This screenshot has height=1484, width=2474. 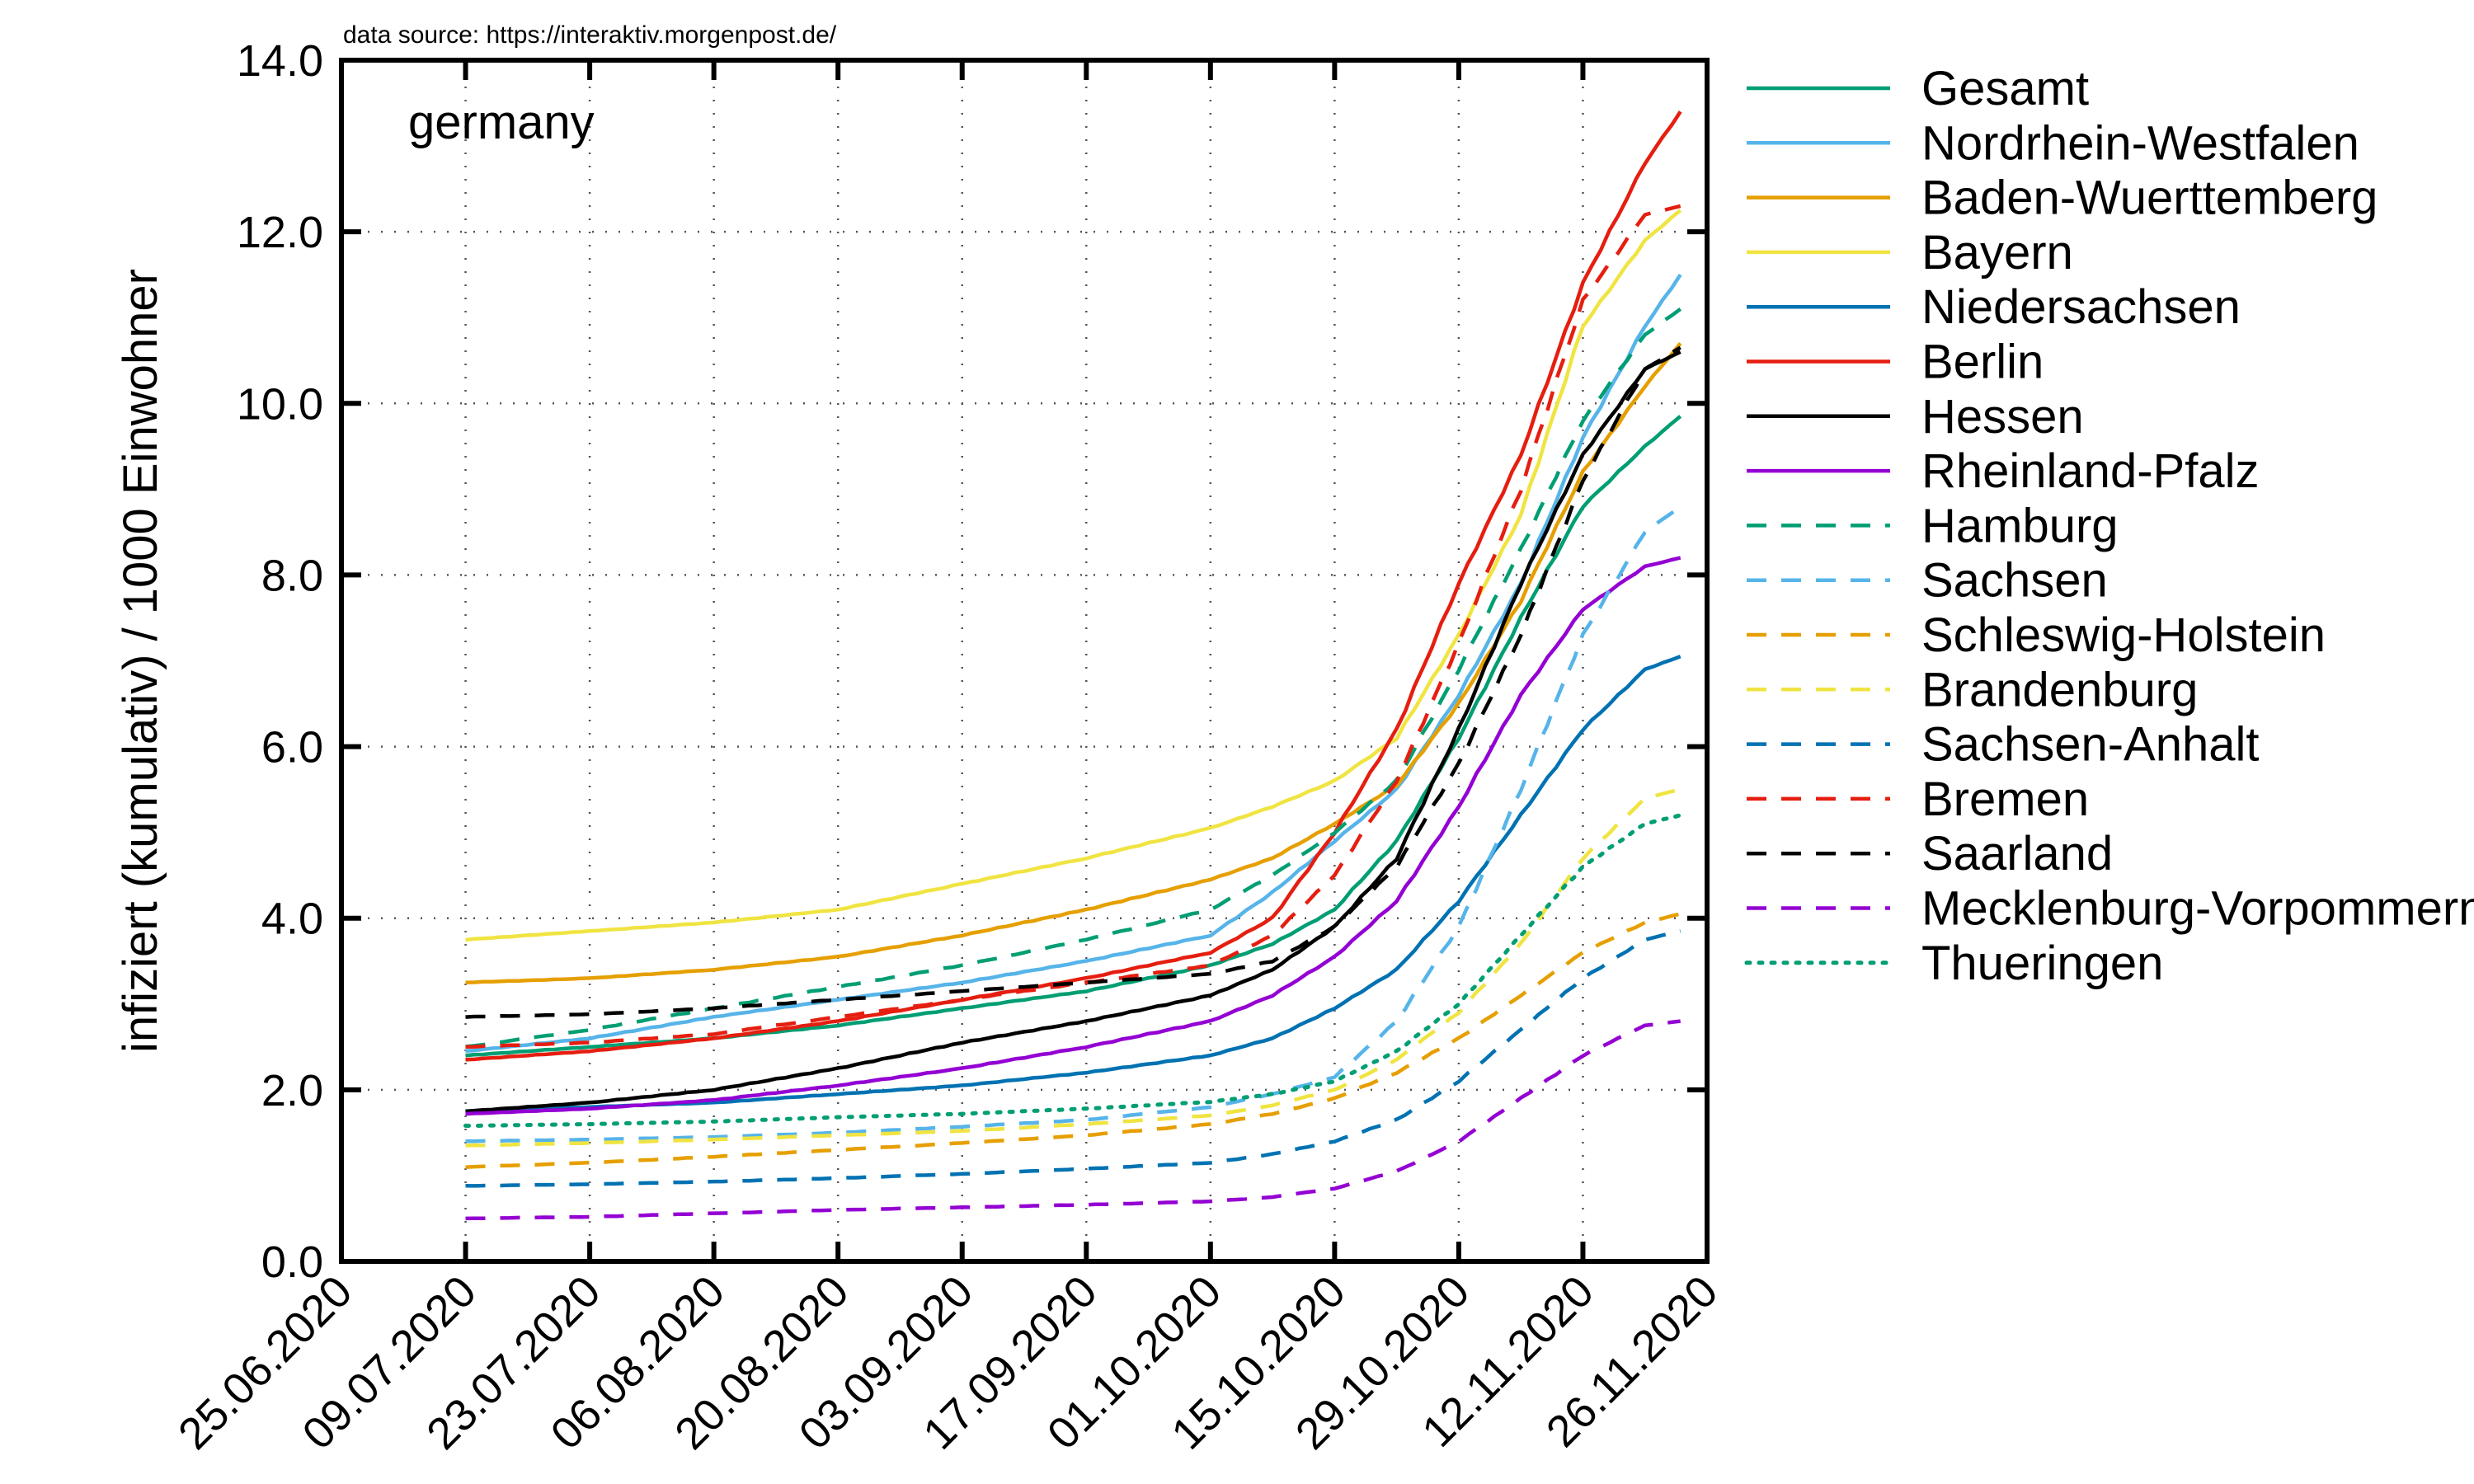 What do you see at coordinates (2005, 88) in the screenshot?
I see `legend-label: Gesamt` at bounding box center [2005, 88].